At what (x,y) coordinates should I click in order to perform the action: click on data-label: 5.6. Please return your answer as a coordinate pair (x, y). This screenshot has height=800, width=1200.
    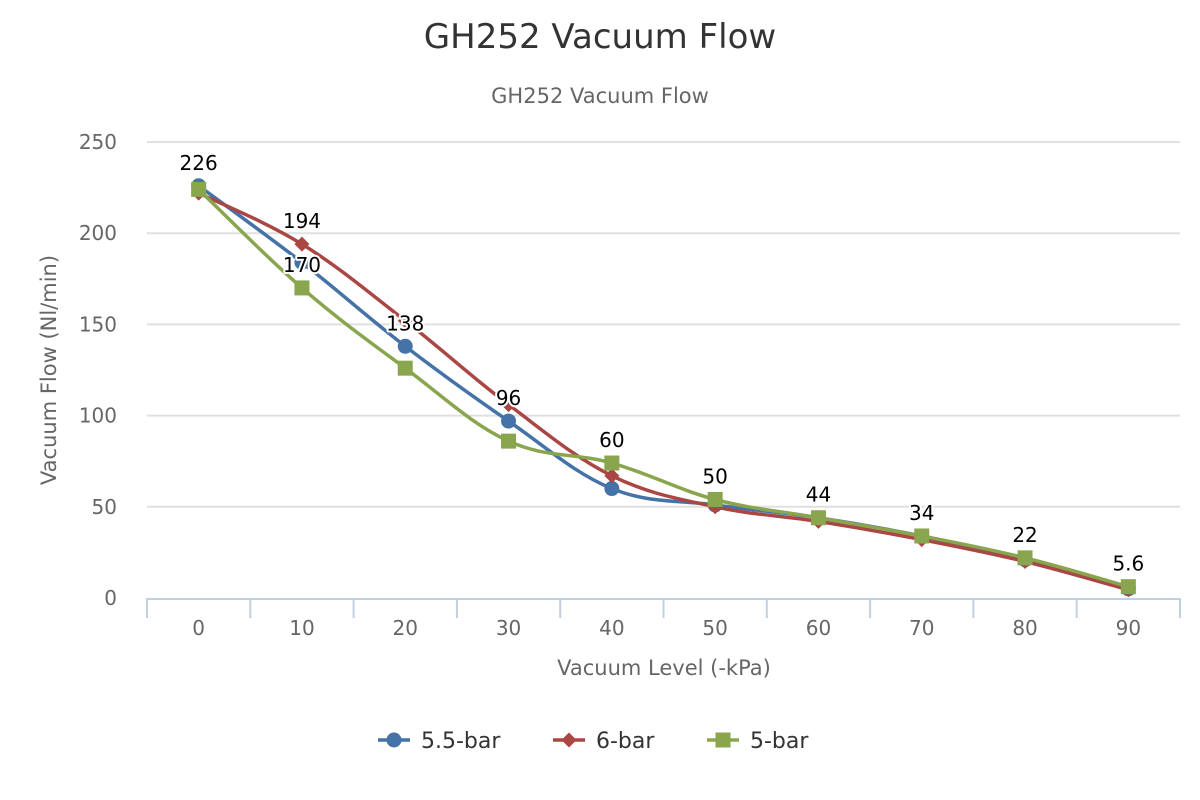
    Looking at the image, I should click on (1128, 564).